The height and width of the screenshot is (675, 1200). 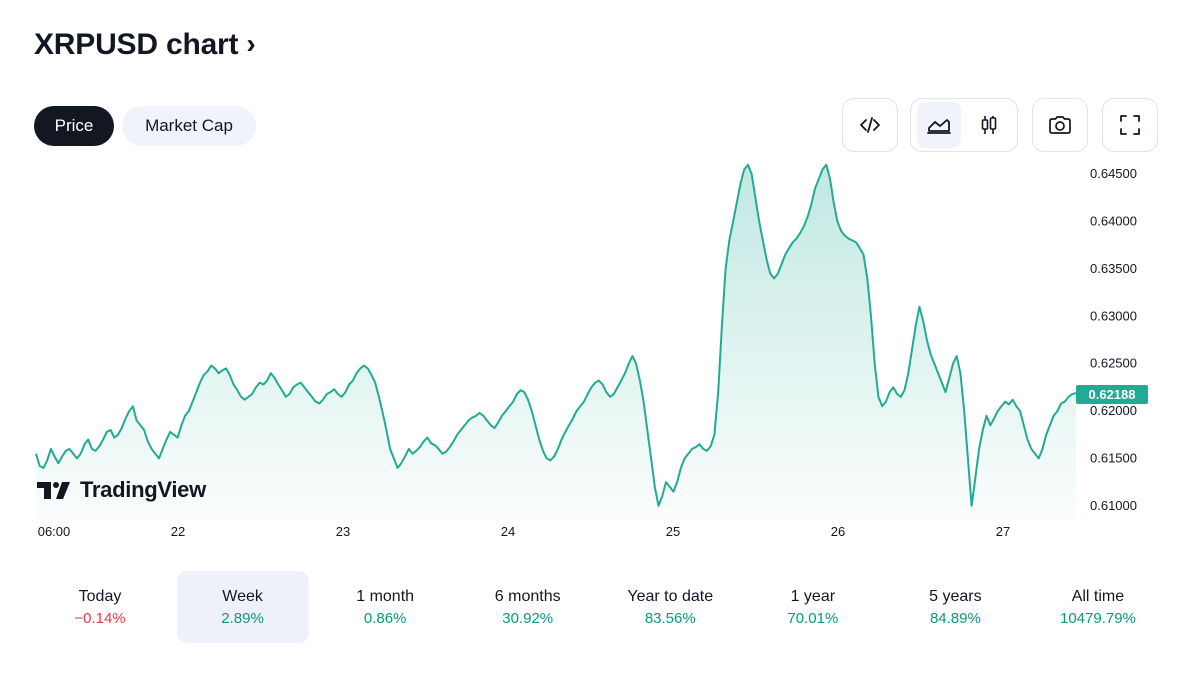 I want to click on candlestick-chart-icon, so click(x=989, y=125).